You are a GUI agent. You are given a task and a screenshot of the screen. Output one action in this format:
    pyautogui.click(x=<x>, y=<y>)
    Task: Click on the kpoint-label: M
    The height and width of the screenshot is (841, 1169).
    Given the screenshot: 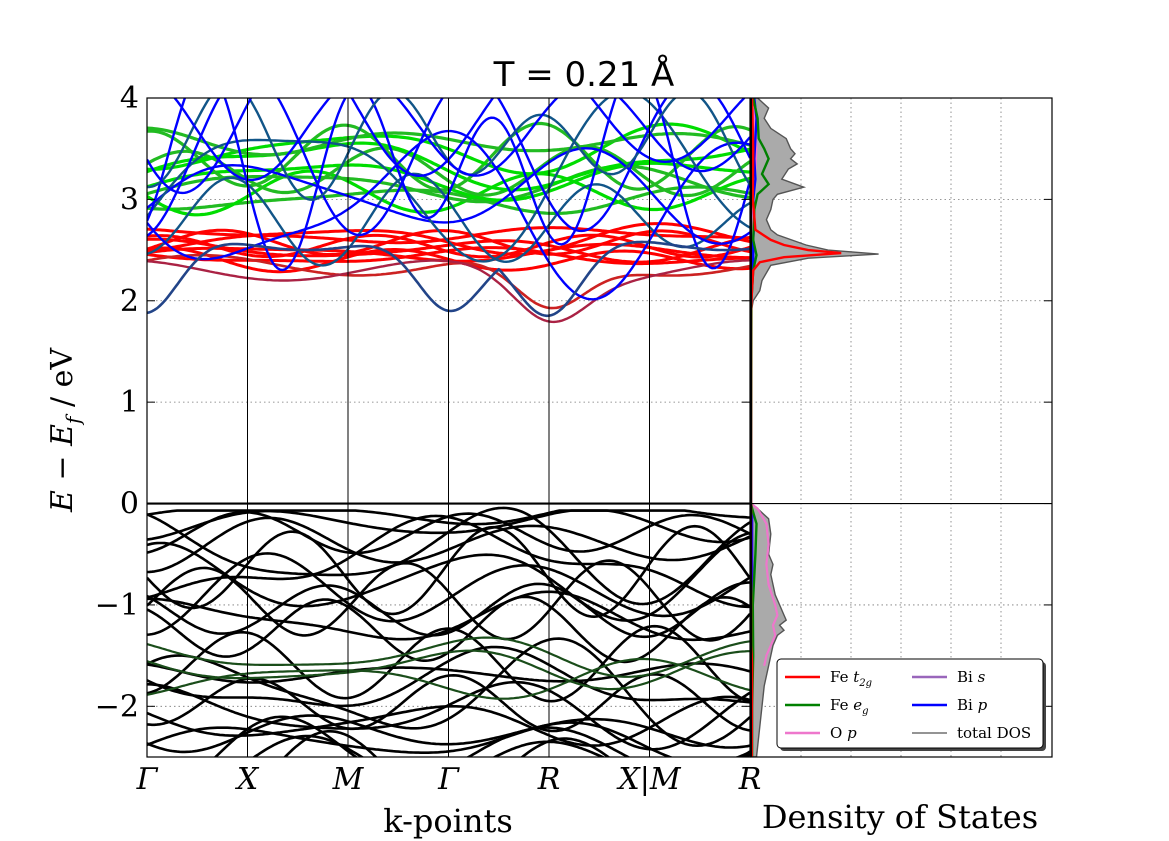 What is the action you would take?
    pyautogui.click(x=348, y=779)
    